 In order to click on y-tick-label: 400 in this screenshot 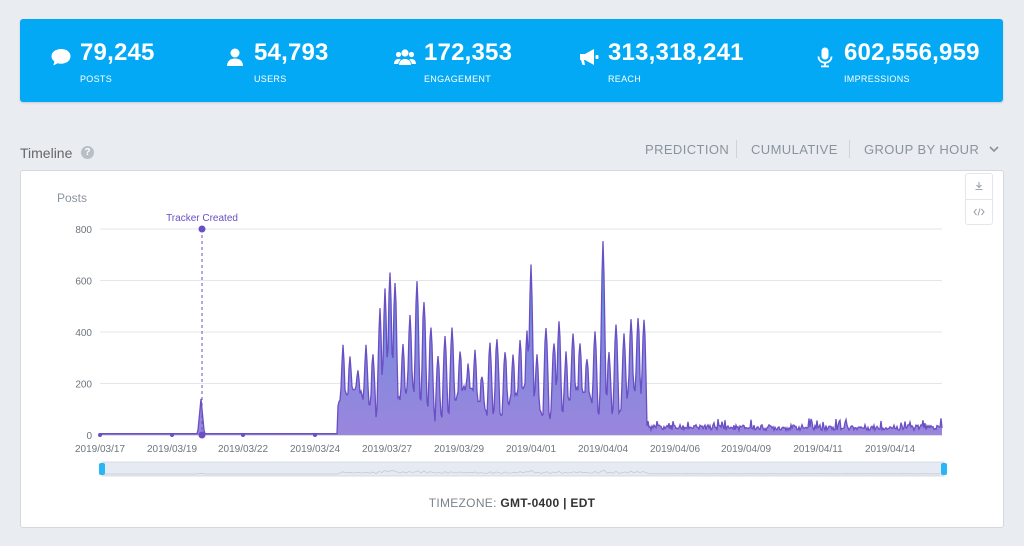, I will do `click(83, 333)`.